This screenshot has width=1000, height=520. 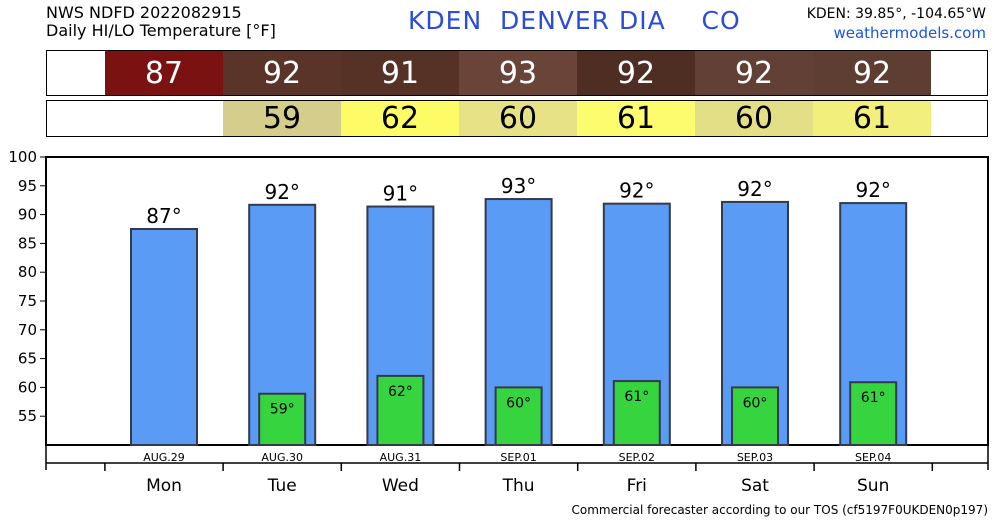 What do you see at coordinates (282, 486) in the screenshot?
I see `day-label: Tue` at bounding box center [282, 486].